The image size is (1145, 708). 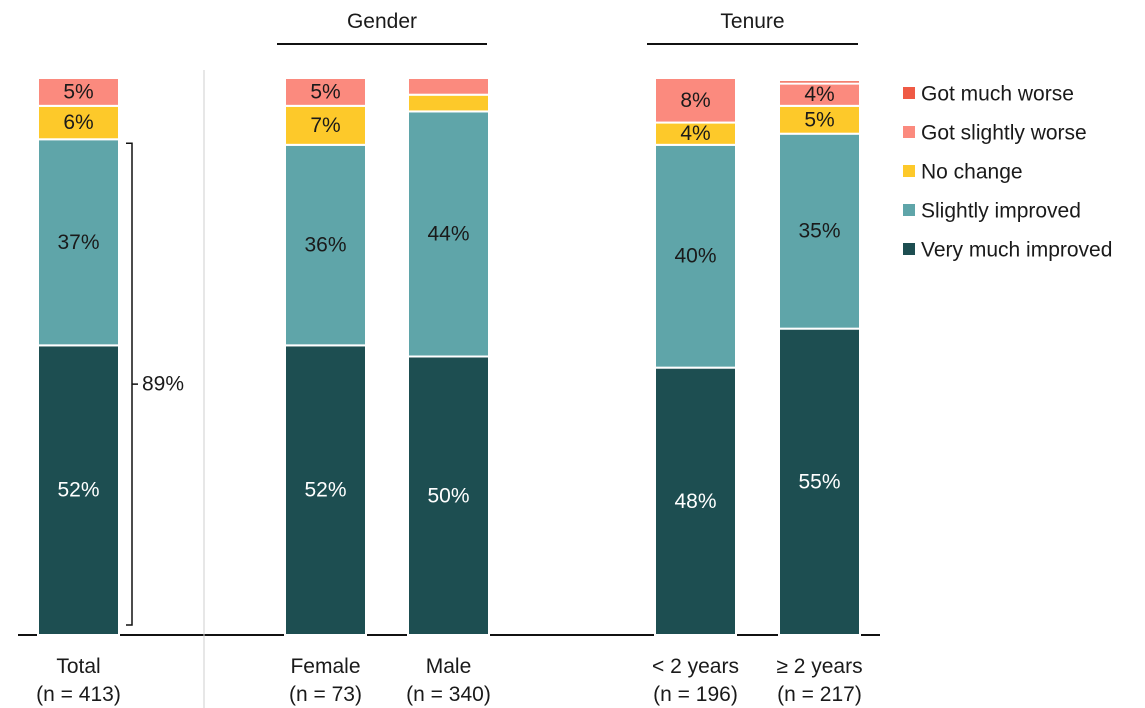 I want to click on data-label-total-got-slightly-worse: 5%, so click(x=78, y=91).